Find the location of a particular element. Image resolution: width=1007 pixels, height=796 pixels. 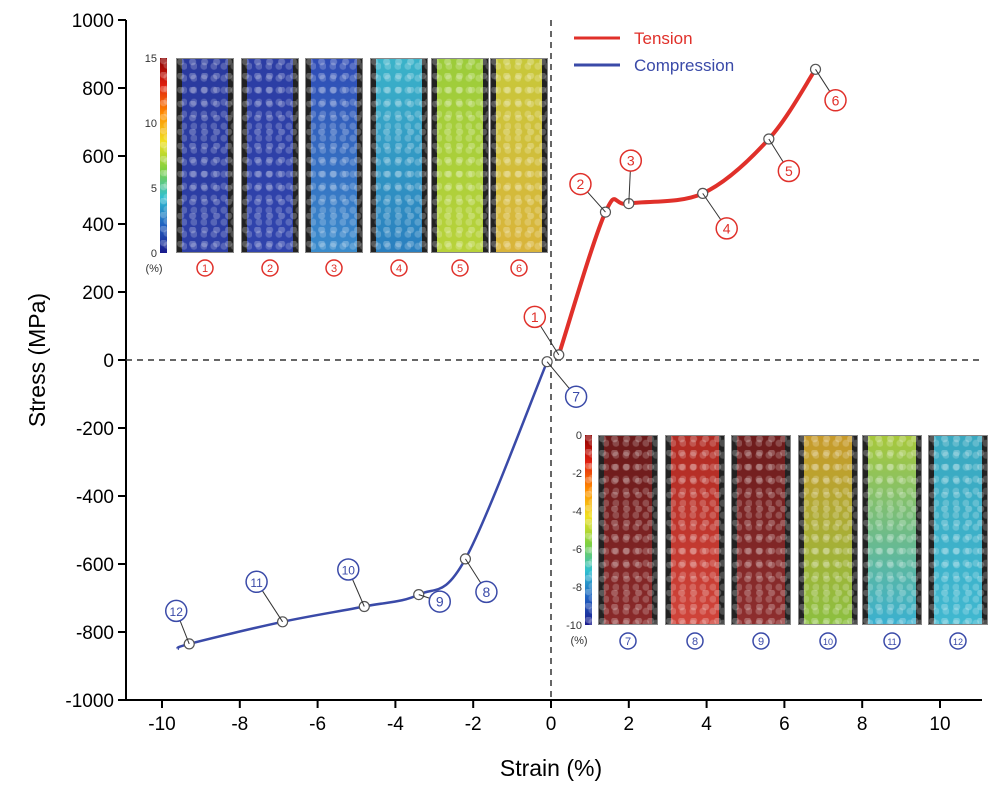

x-tick-label: -8 is located at coordinates (239, 724).